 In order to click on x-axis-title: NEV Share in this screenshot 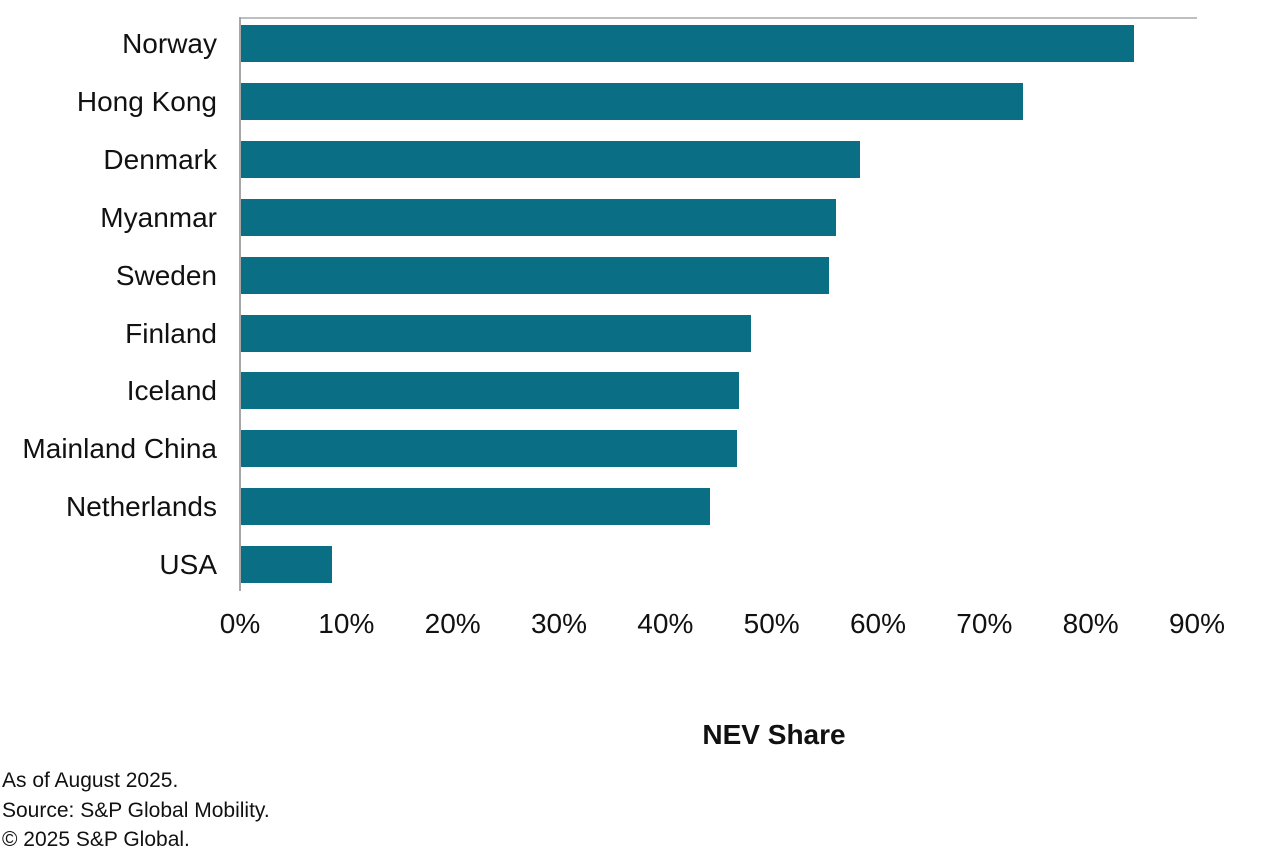, I will do `click(774, 734)`.